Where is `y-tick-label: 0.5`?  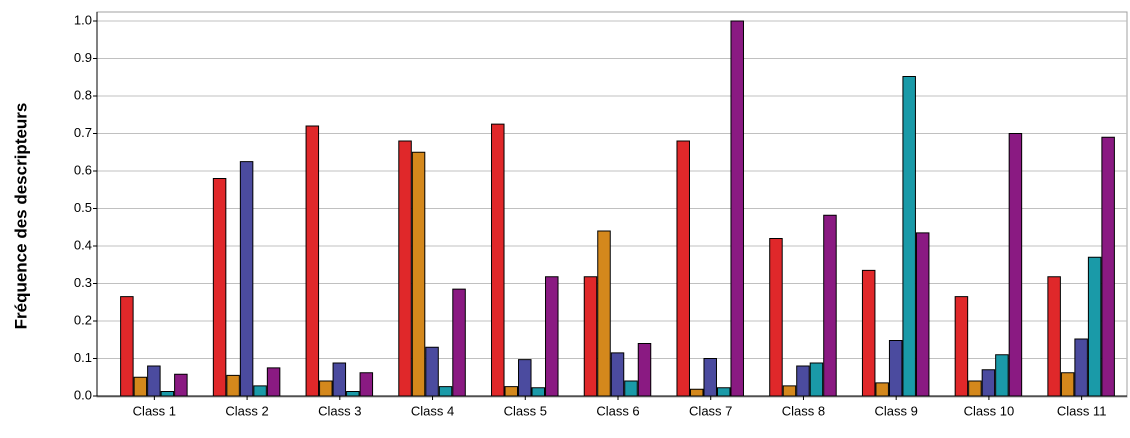
y-tick-label: 0.5 is located at coordinates (83, 207).